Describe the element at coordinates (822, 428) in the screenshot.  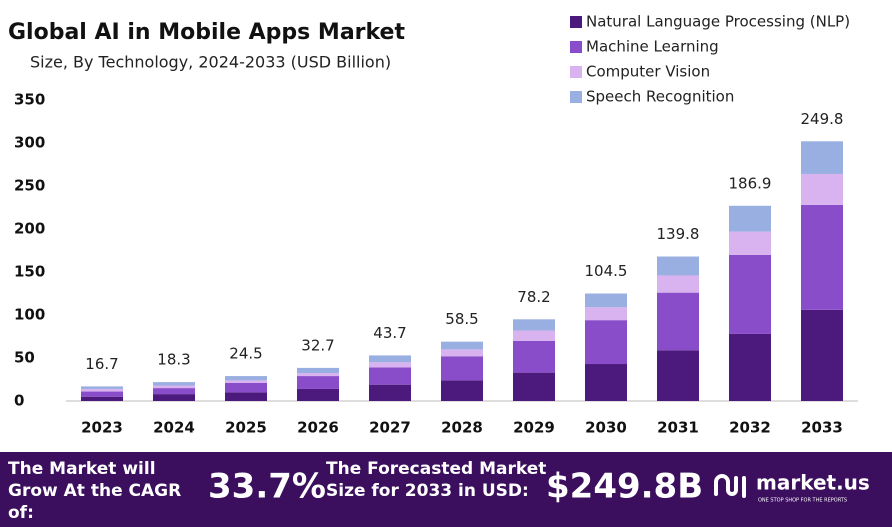
I see `x-tick-label: 2033` at that location.